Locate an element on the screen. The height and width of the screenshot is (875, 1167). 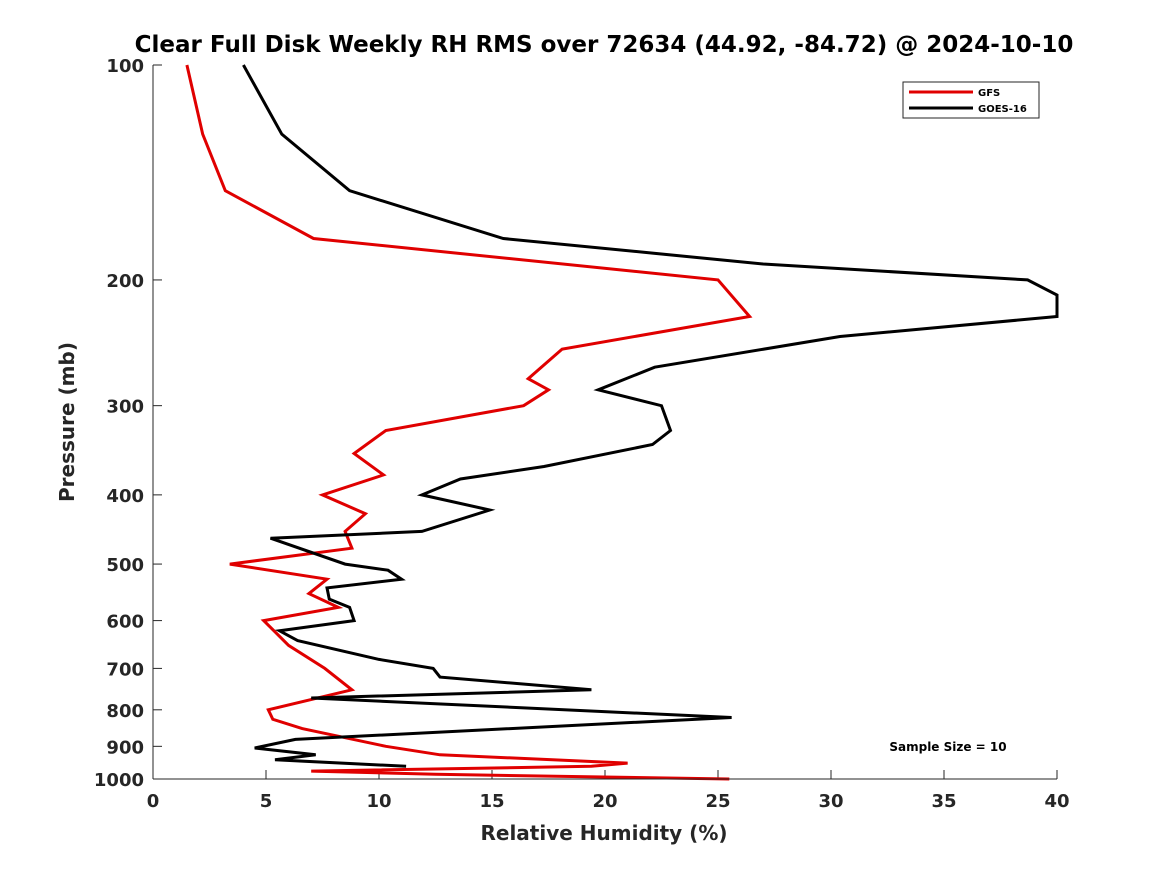
y-tick-label-600: 600 is located at coordinates (125, 622).